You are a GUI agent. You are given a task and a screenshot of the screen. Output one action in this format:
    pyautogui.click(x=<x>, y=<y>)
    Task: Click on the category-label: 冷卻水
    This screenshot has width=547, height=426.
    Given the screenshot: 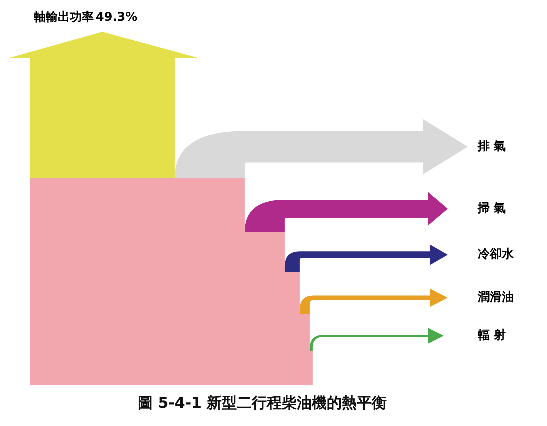 What is the action you would take?
    pyautogui.click(x=496, y=254)
    